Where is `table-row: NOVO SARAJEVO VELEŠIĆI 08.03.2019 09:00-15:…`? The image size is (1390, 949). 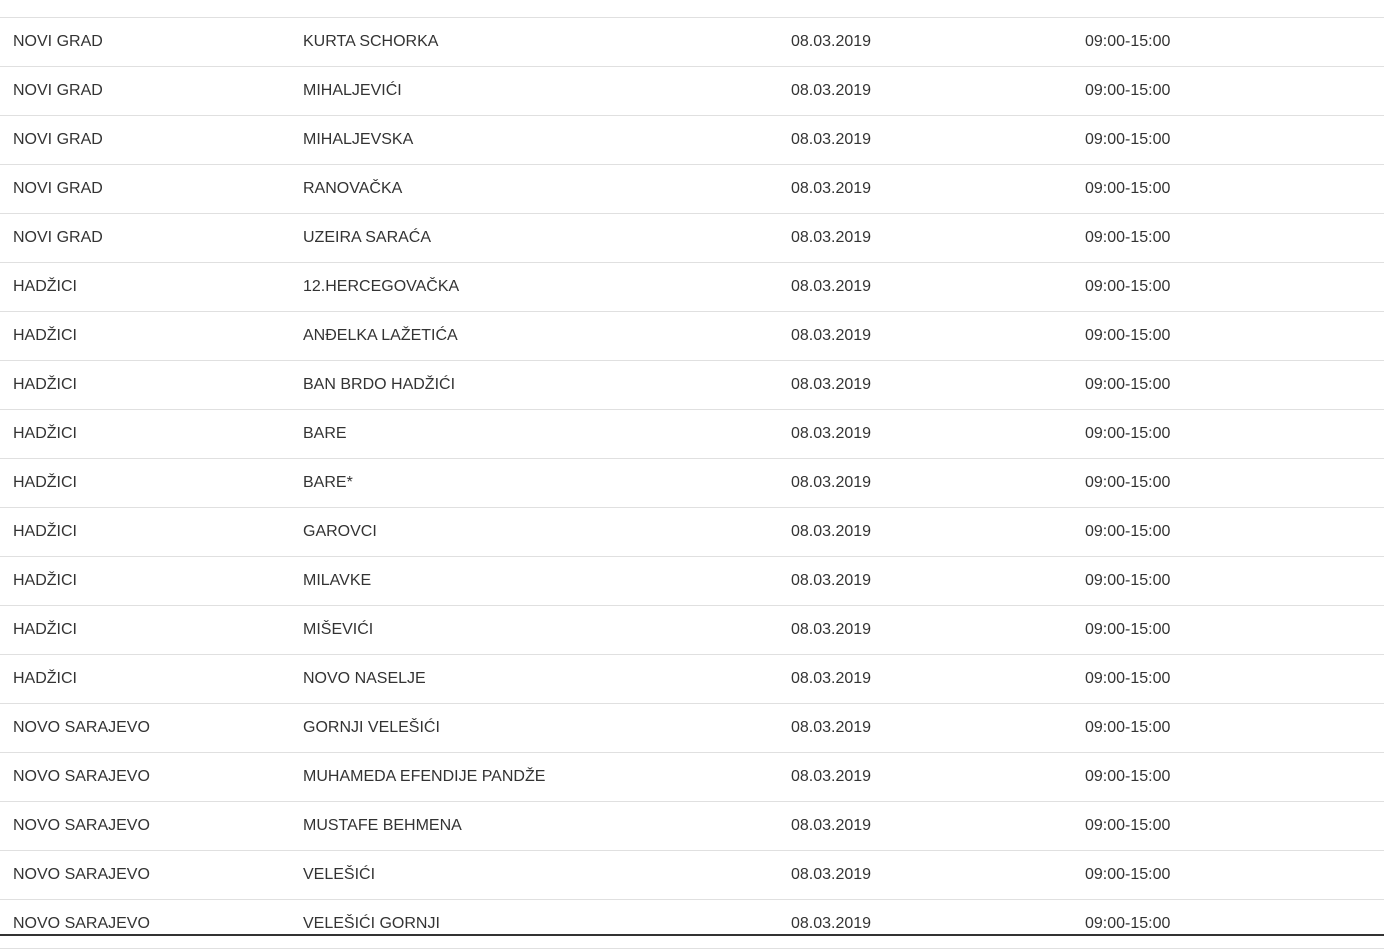
table-row: NOVO SARAJEVO VELEŠIĆI 08.03.2019 09:00-15:… is located at coordinates (692, 875).